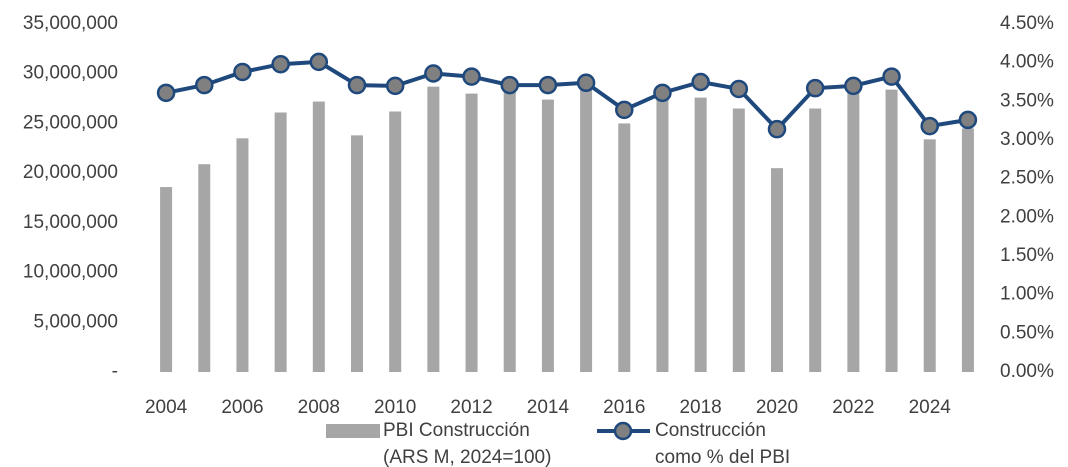  Describe the element at coordinates (1027, 332) in the screenshot. I see `y2-tick-label: 0.50%` at that location.